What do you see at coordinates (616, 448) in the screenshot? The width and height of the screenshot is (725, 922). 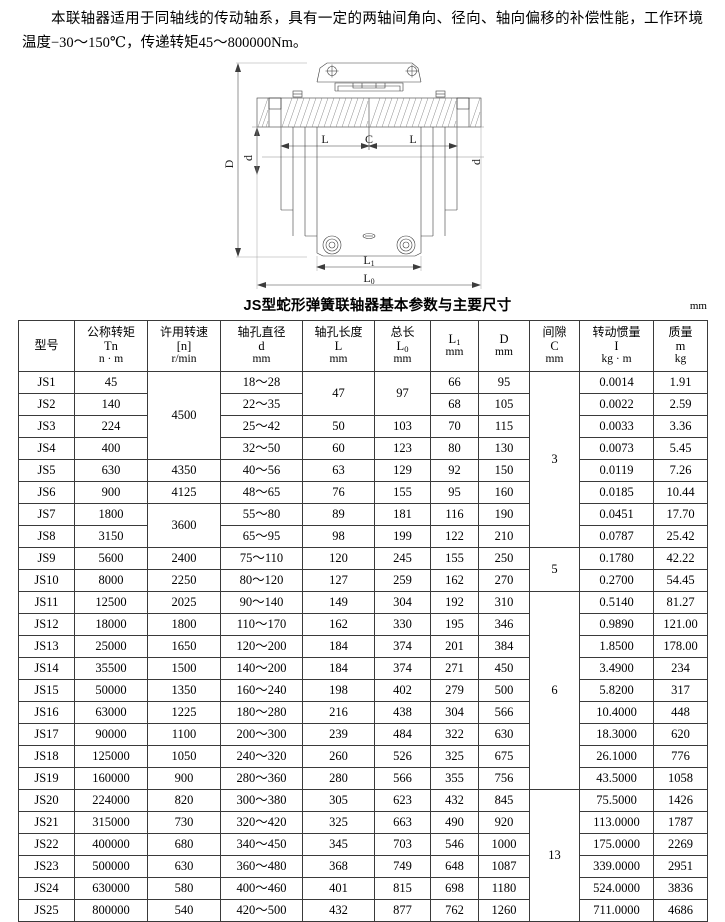 I see `cell-moment-of-inertia: 0.0073` at bounding box center [616, 448].